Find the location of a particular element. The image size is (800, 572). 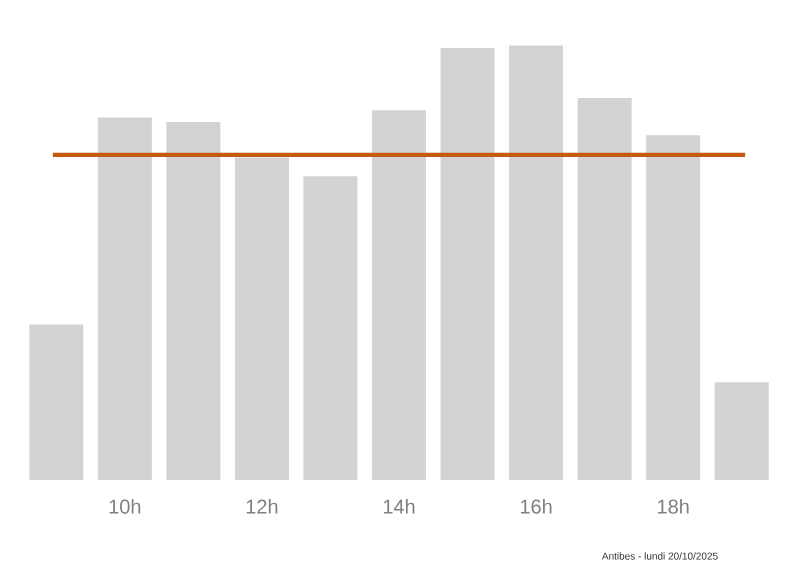

x-tick-label: 16h is located at coordinates (536, 506).